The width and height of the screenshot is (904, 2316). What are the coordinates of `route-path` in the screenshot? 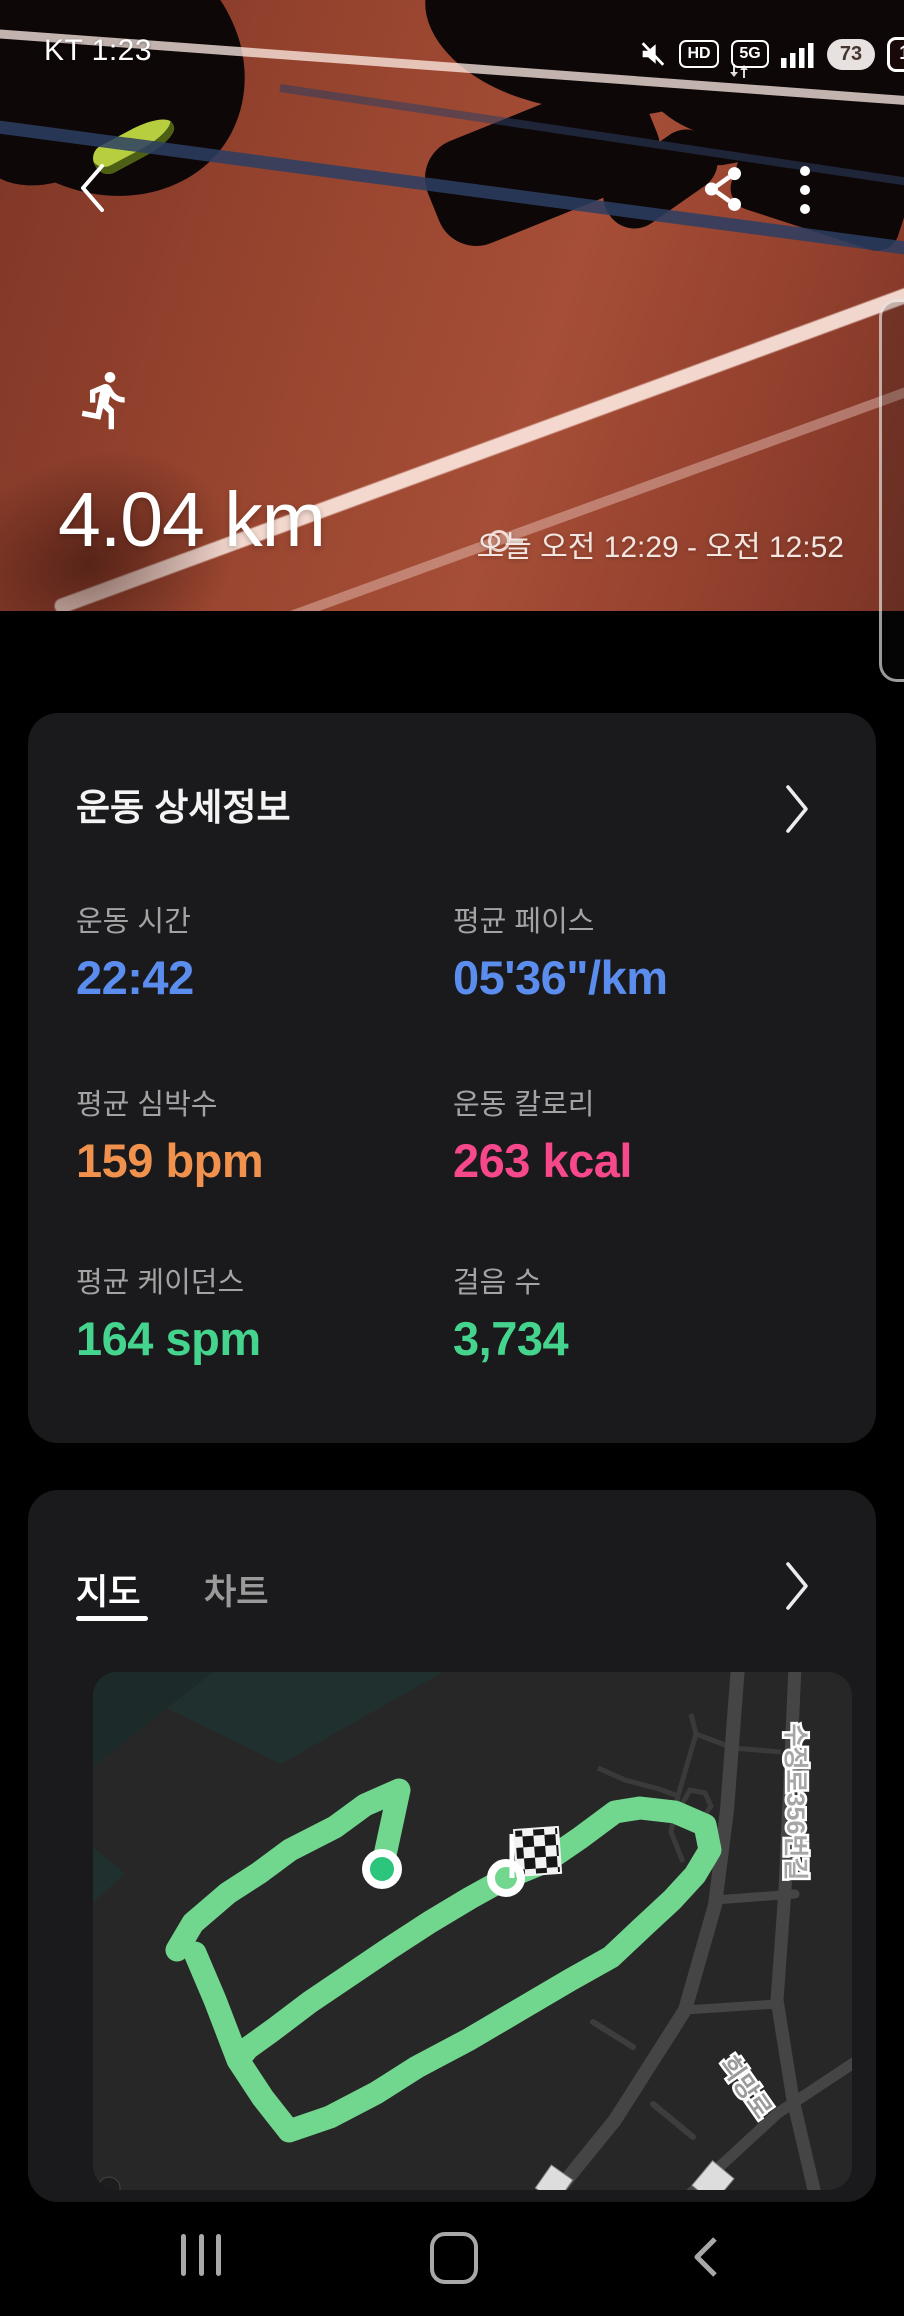 It's located at (443, 1960).